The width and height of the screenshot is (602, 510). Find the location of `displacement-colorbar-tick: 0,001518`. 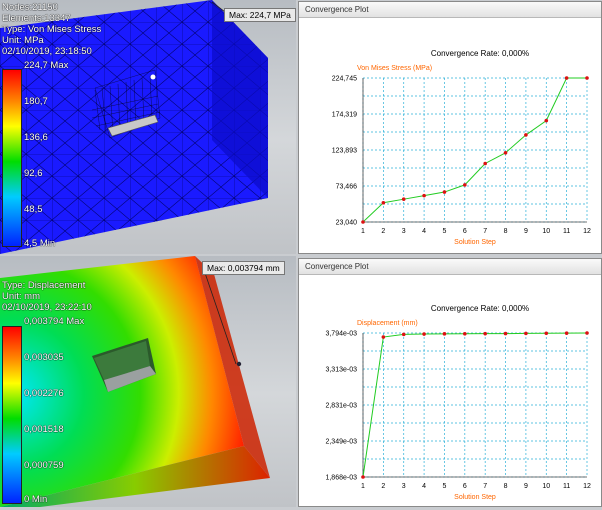

displacement-colorbar-tick: 0,001518 is located at coordinates (44, 429).